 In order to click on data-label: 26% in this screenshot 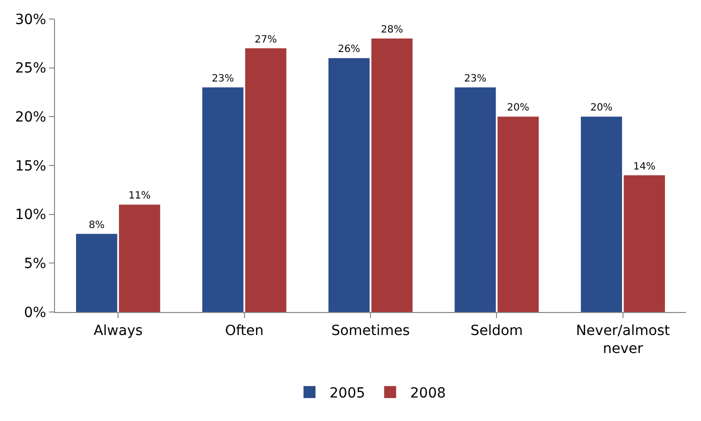, I will do `click(349, 50)`.